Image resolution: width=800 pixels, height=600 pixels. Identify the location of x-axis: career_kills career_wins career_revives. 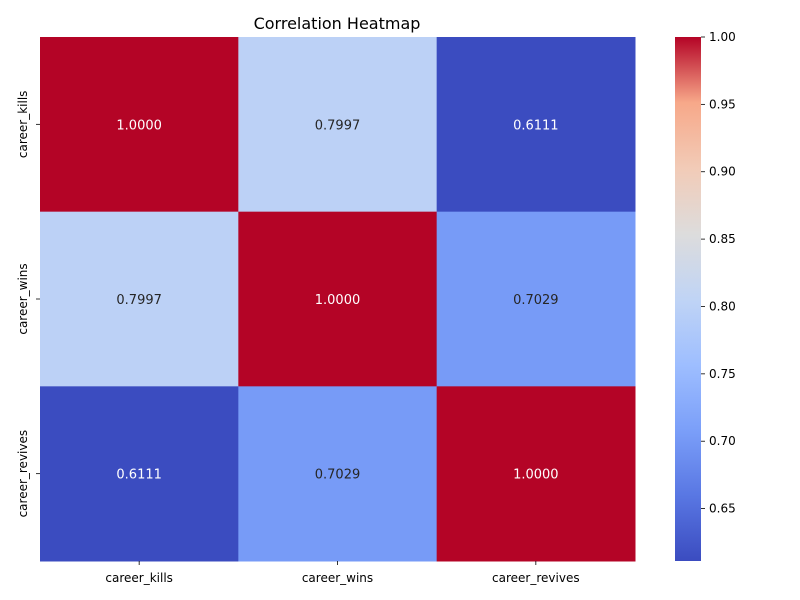
(342, 573).